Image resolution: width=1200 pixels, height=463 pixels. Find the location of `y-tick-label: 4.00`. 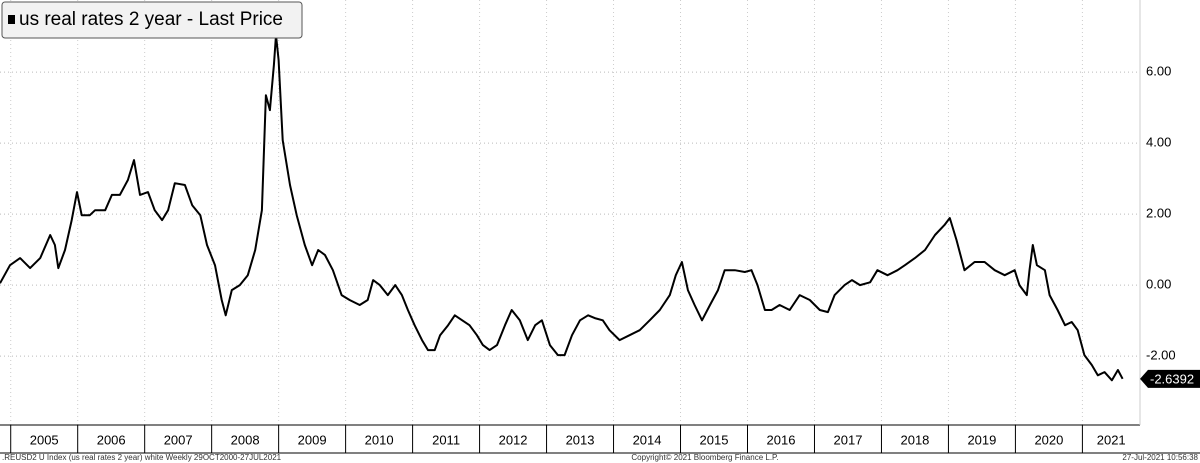

y-tick-label: 4.00 is located at coordinates (1158, 142).